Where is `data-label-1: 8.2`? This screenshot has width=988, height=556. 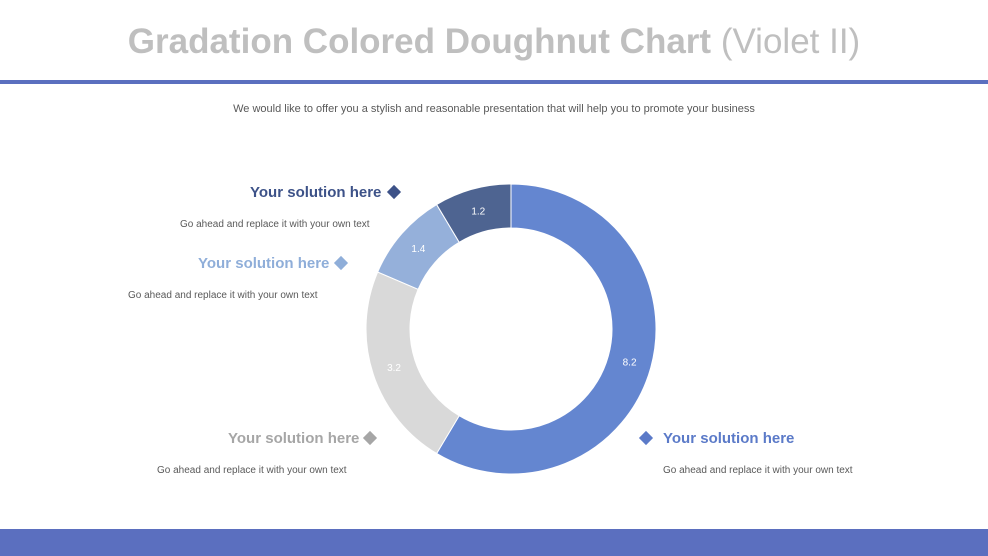 data-label-1: 8.2 is located at coordinates (630, 363).